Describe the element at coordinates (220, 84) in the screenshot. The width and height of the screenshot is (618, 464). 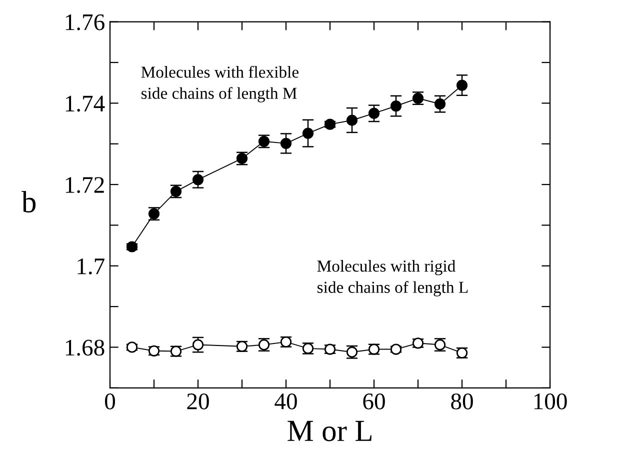
I see `annotation: Molecules with flexible side chains of length M` at that location.